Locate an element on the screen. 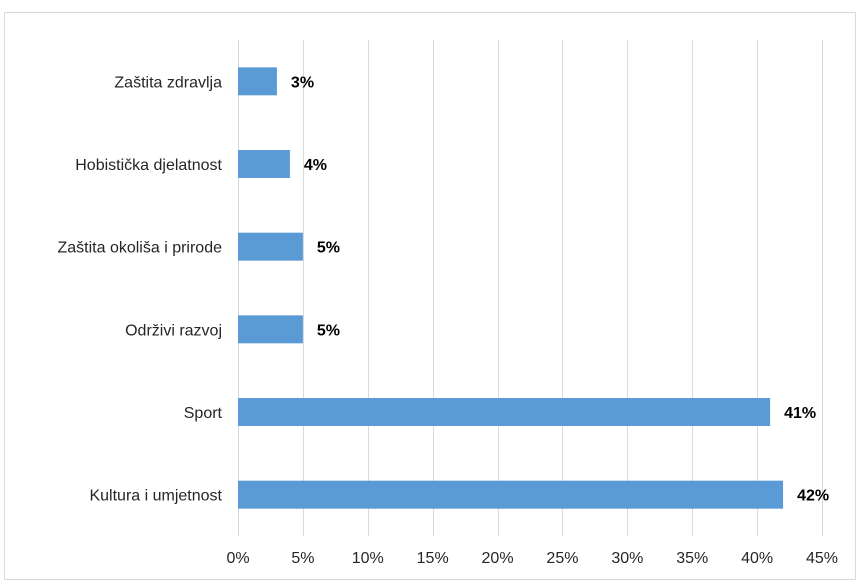 The image size is (864, 583). x-tick-label: 10% is located at coordinates (368, 558).